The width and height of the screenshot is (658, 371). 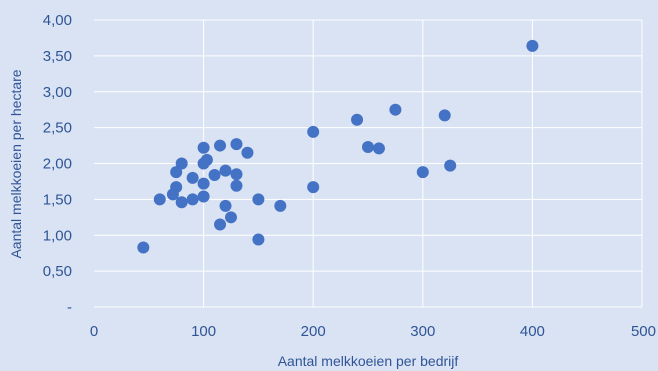 I want to click on y-tick-label: 2,00, so click(x=57, y=164).